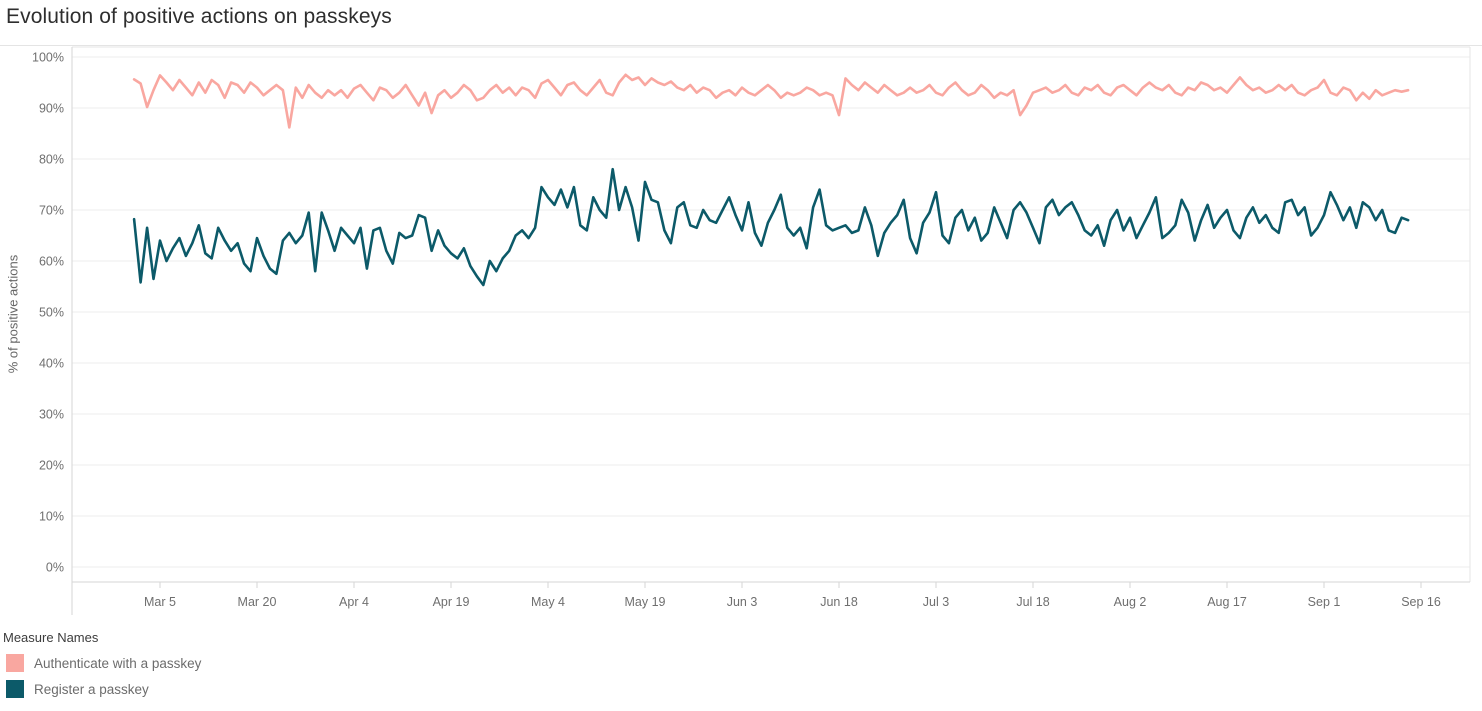 This screenshot has width=1482, height=711. Describe the element at coordinates (15, 663) in the screenshot. I see `legend-swatch-authenticate` at that location.